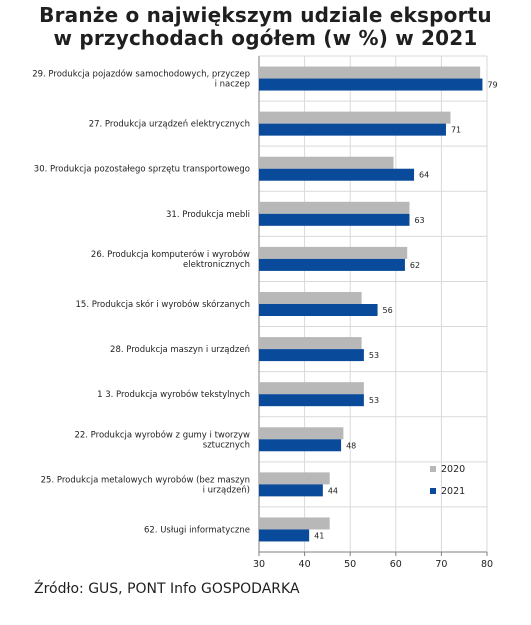  What do you see at coordinates (433, 469) in the screenshot?
I see `legend-swatch-2020` at bounding box center [433, 469].